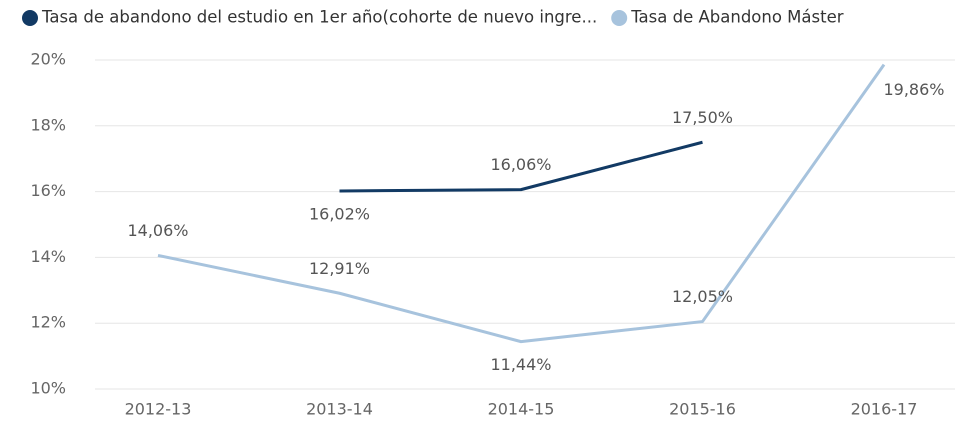  What do you see at coordinates (48, 124) in the screenshot?
I see `y-tick-label: 18%` at bounding box center [48, 124].